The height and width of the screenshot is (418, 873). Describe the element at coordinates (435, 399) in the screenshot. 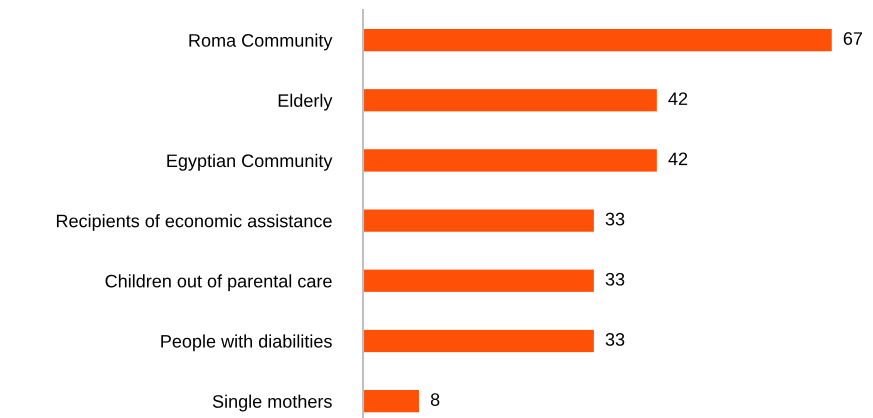

I see `data-label: 8` at that location.